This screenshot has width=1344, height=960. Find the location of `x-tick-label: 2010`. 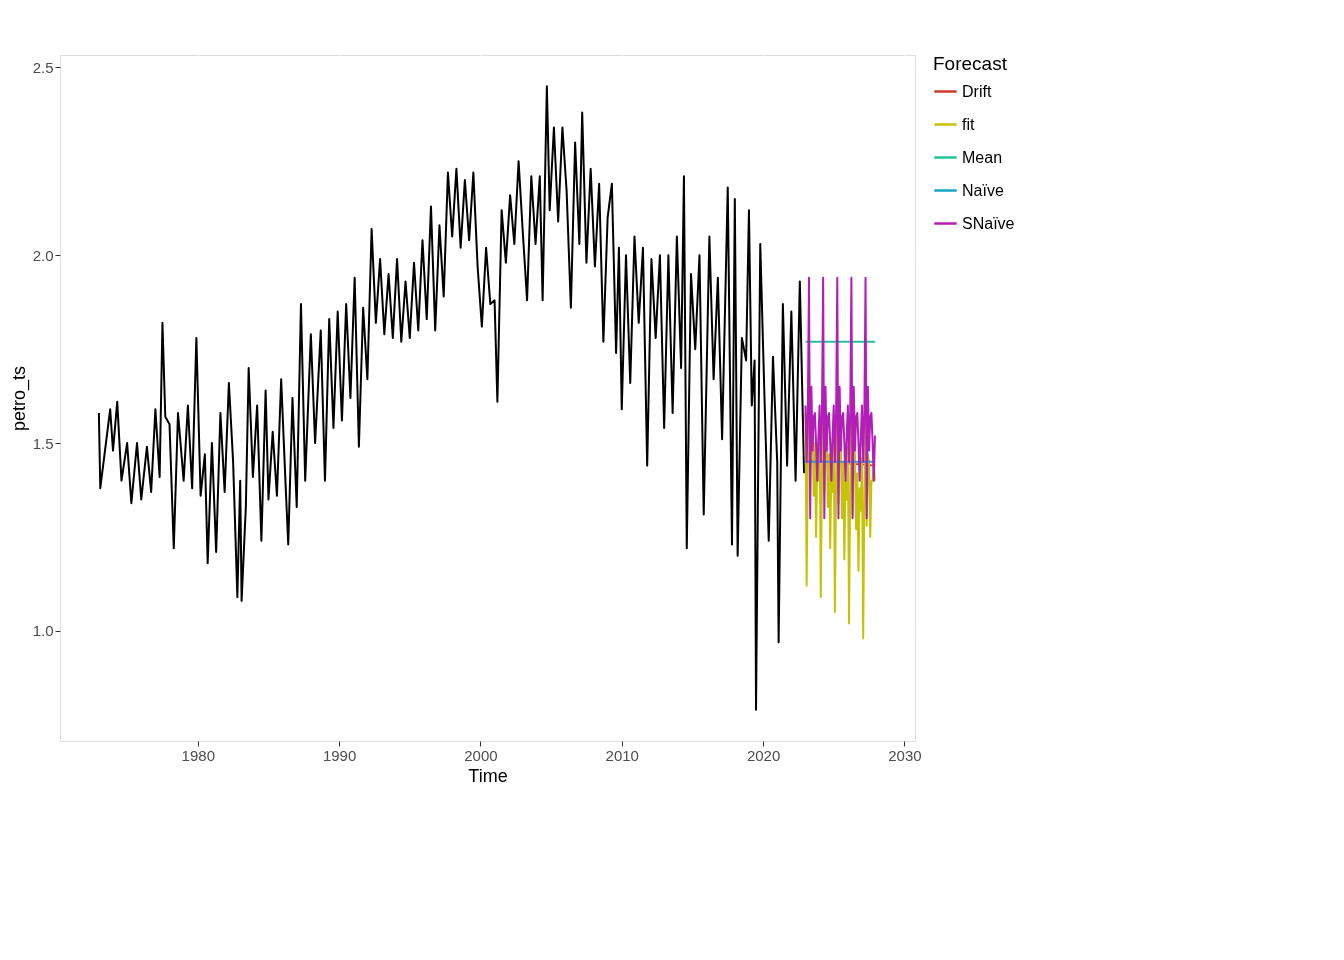

x-tick-label: 2010 is located at coordinates (622, 755).